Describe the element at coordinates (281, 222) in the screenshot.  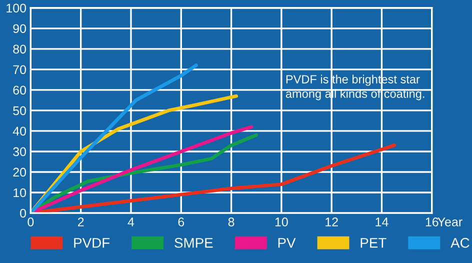
I see `x-tick-label: 10` at that location.